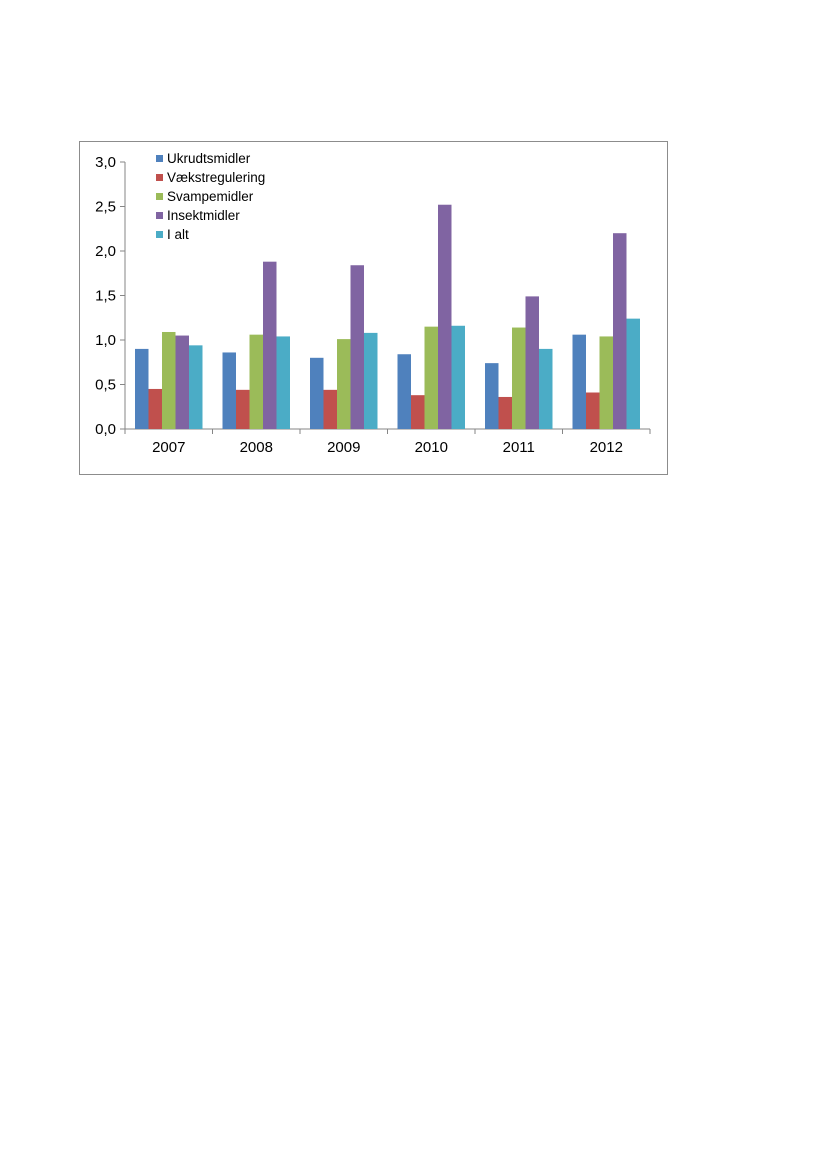 The image size is (826, 1169). What do you see at coordinates (168, 447) in the screenshot?
I see `x-tick-label: 2007` at bounding box center [168, 447].